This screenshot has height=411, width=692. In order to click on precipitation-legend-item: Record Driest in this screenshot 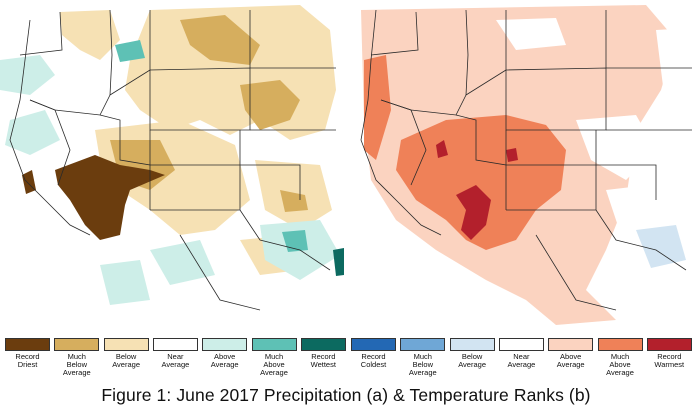, I will do `click(27, 353)`.